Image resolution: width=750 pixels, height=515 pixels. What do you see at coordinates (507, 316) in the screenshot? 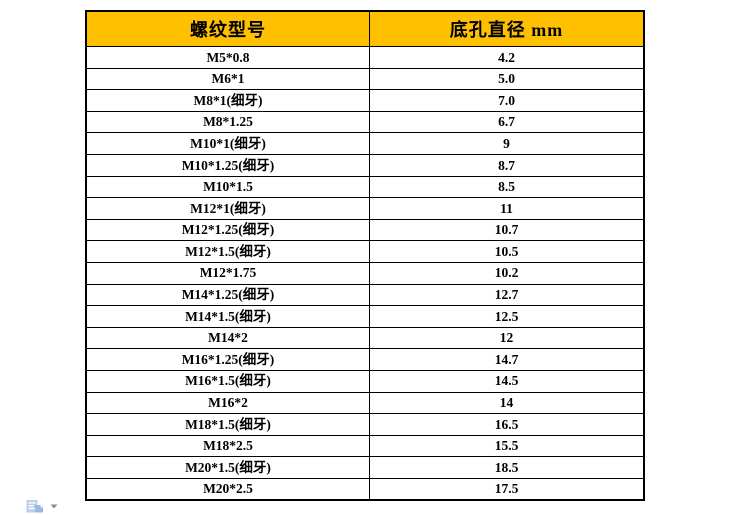
I see `hole-diameter-cell: 12.5` at bounding box center [507, 316].